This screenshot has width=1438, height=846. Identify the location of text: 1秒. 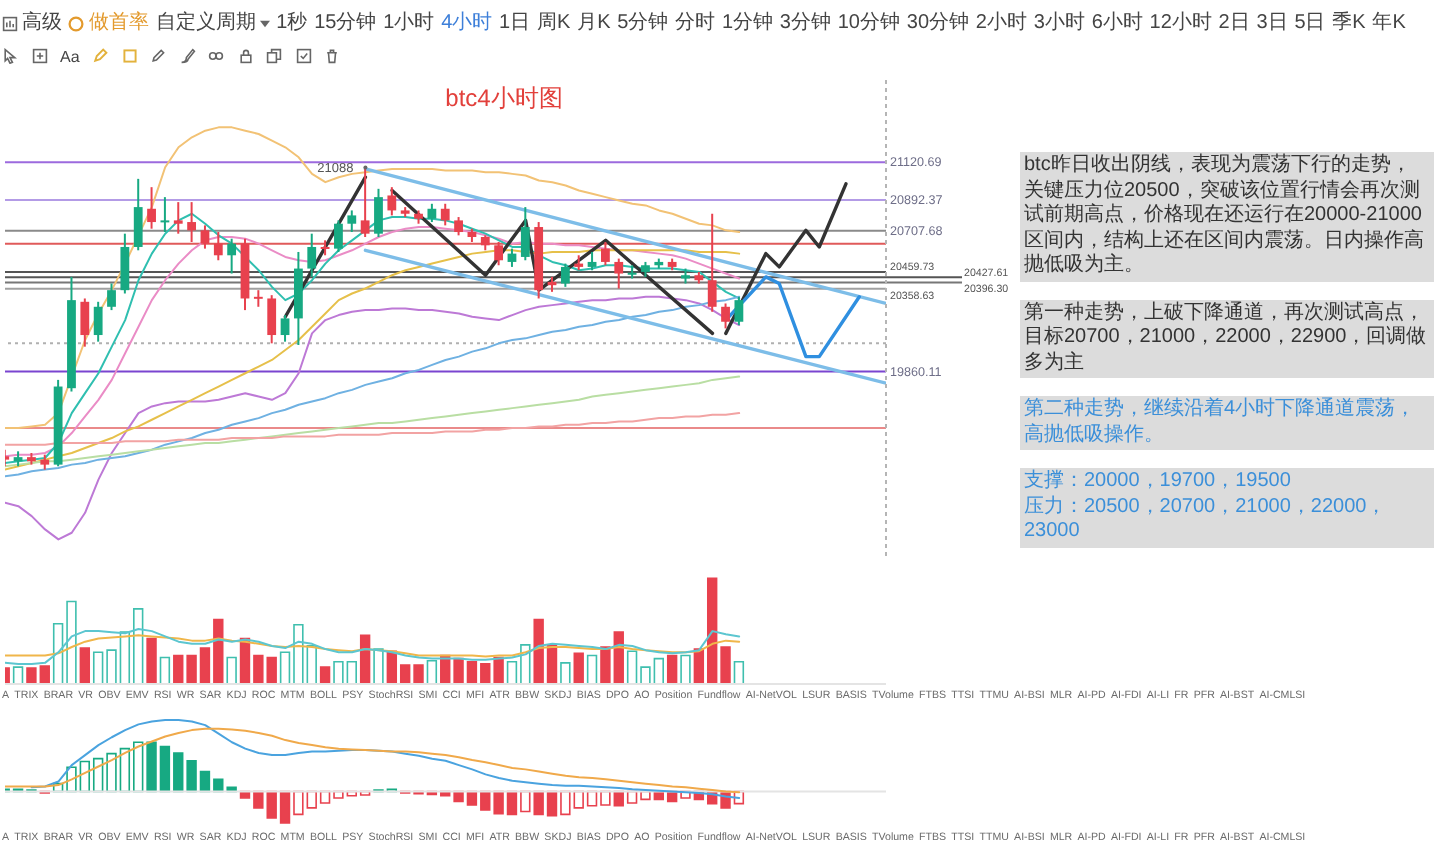
(292, 23).